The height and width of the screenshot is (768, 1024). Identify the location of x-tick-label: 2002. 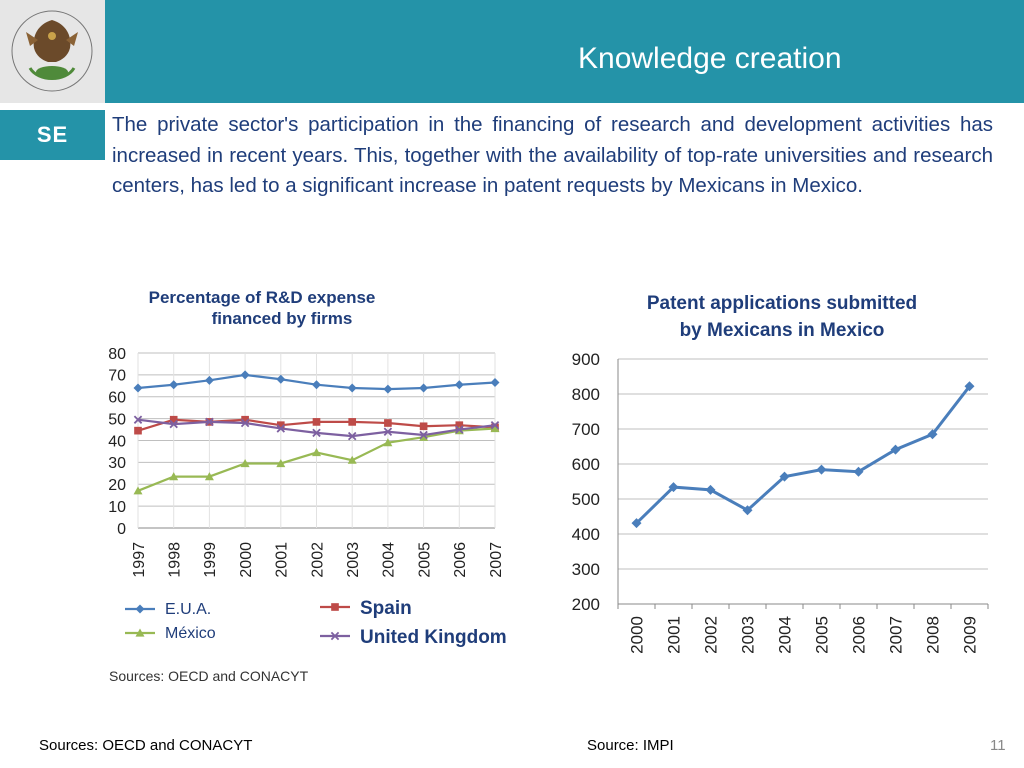
(317, 560).